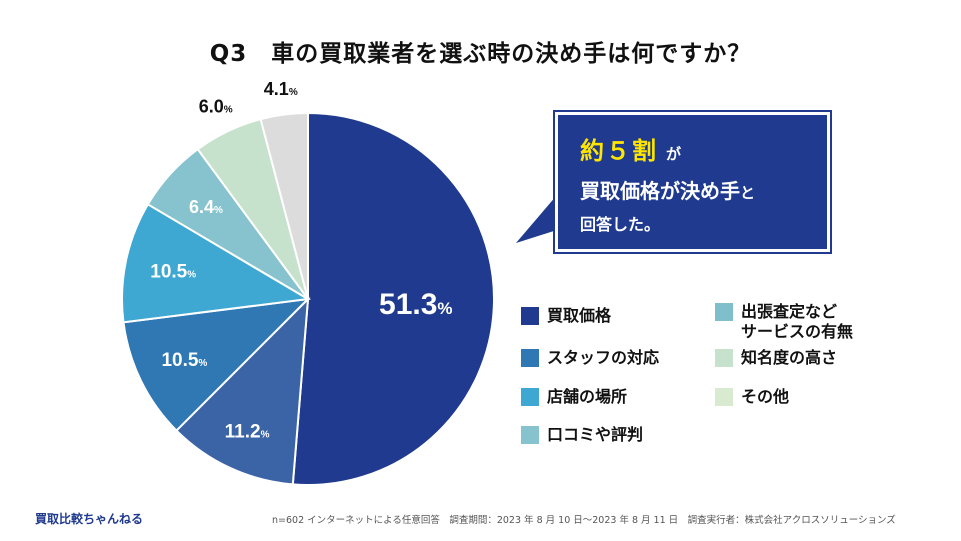  What do you see at coordinates (579, 315) in the screenshot?
I see `legend-label: 買取価格` at bounding box center [579, 315].